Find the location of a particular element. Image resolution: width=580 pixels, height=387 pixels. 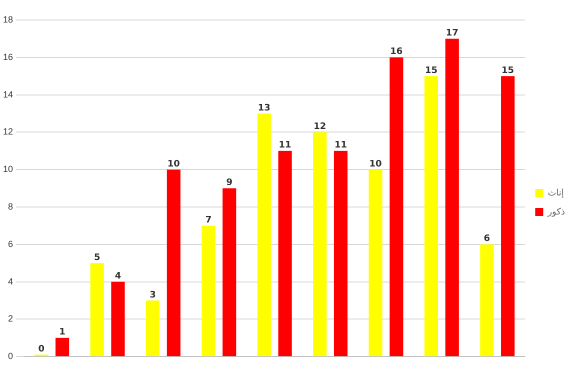

y-tick-label: 12 is located at coordinates (8, 131).